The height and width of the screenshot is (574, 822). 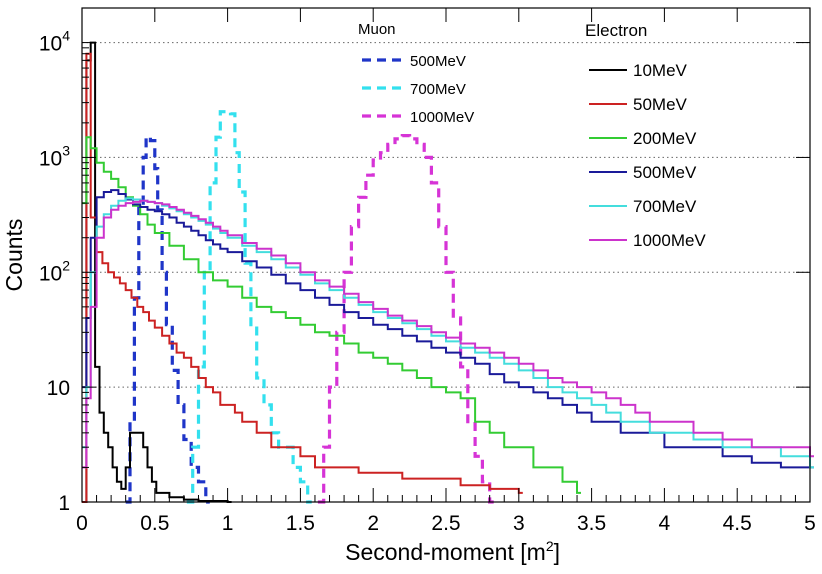 What do you see at coordinates (300, 523) in the screenshot?
I see `x-tick-label-3: 1.5` at bounding box center [300, 523].